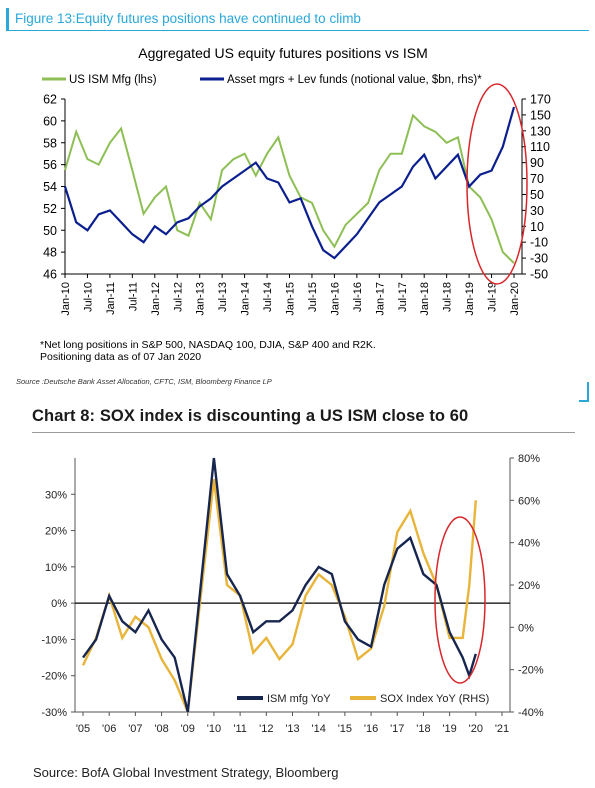  Describe the element at coordinates (268, 297) in the screenshot. I see `x-tick-label: Jul-14` at that location.